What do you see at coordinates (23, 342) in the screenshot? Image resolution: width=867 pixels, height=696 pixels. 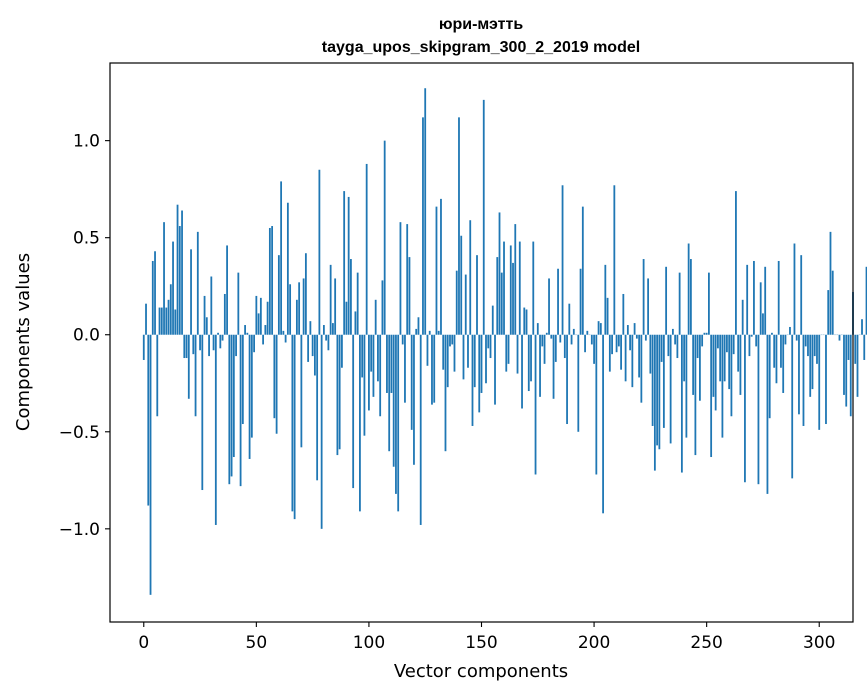 I see `y-axis-label: Components values` at bounding box center [23, 342].